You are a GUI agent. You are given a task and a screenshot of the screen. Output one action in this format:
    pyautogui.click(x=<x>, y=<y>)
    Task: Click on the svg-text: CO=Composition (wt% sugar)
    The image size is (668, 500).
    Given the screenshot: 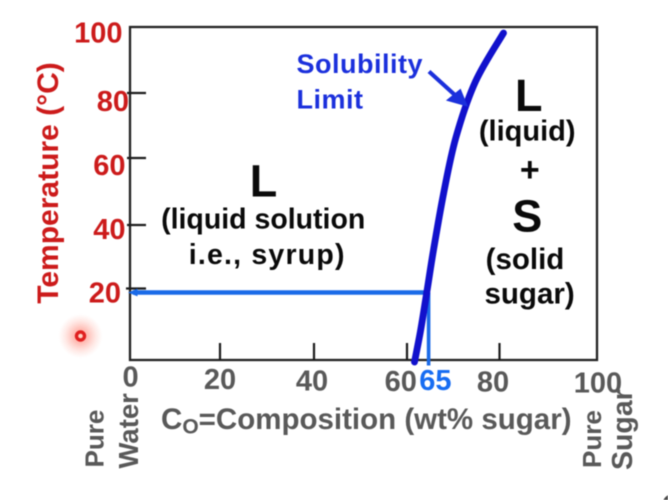 What is the action you would take?
    pyautogui.click(x=366, y=421)
    